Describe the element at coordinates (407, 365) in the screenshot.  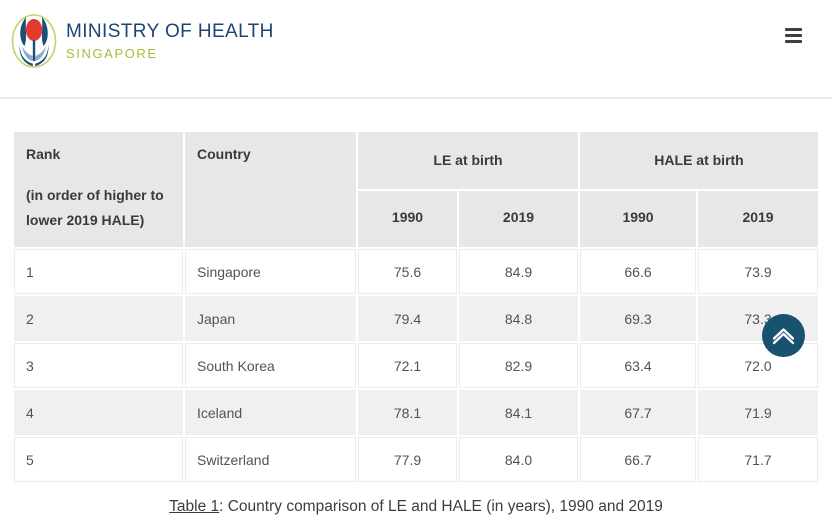
I see `cell-le-1990: 72.1` at that location.